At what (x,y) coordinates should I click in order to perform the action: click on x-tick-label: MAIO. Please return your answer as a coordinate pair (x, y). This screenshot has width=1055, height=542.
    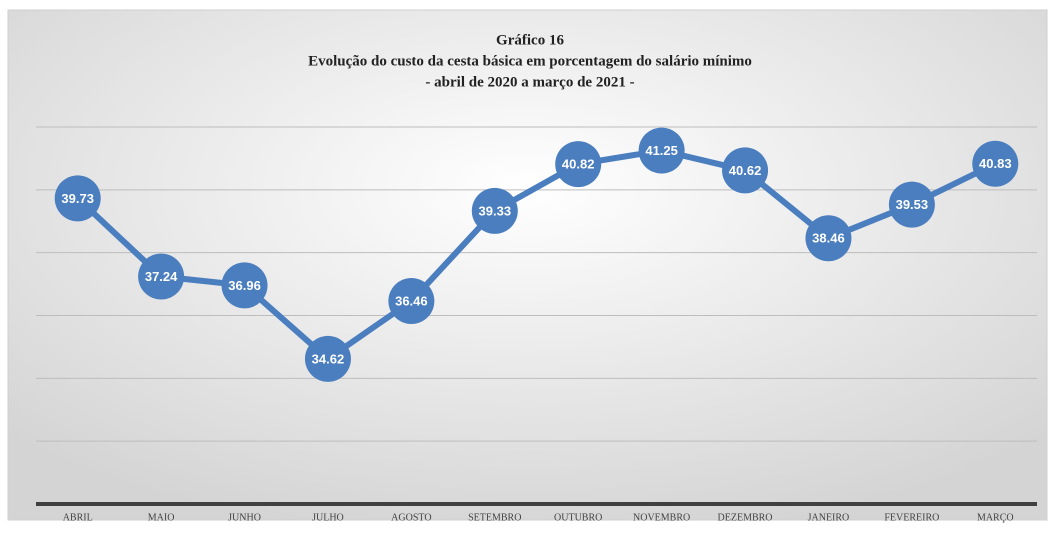
    Looking at the image, I should click on (161, 517).